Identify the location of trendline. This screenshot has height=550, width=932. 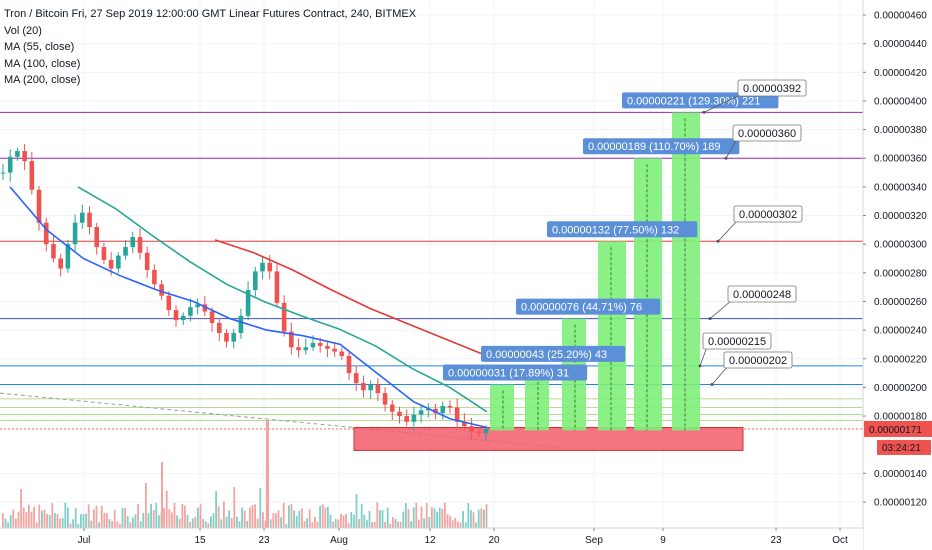
(280, 420).